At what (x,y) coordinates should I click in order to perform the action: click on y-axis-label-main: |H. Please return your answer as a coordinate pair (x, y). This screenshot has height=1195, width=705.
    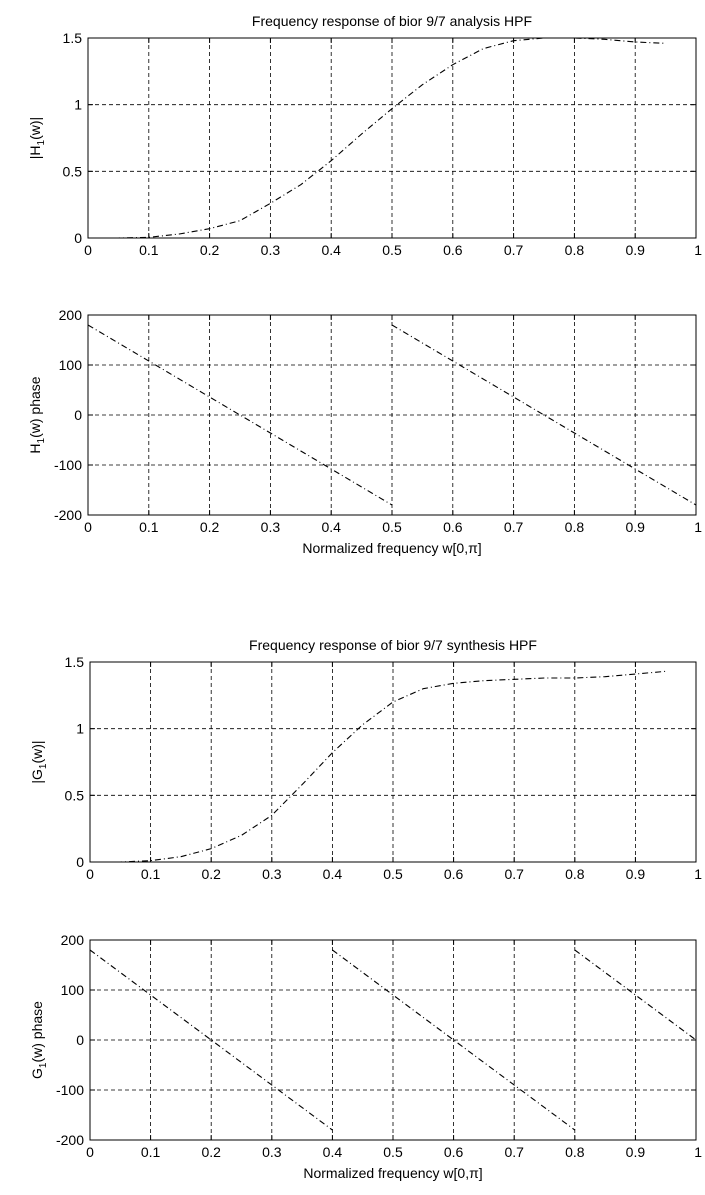
    Looking at the image, I should click on (35, 152).